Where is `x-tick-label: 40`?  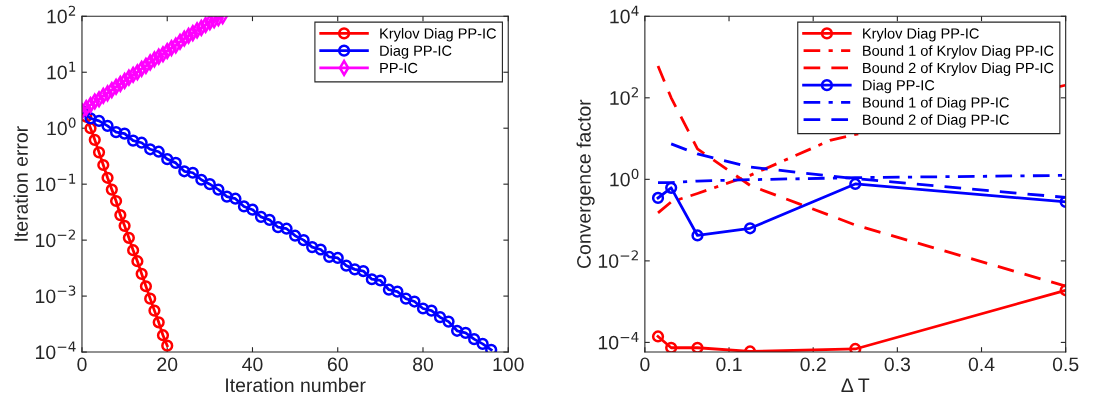
x-tick-label: 40 is located at coordinates (252, 364).